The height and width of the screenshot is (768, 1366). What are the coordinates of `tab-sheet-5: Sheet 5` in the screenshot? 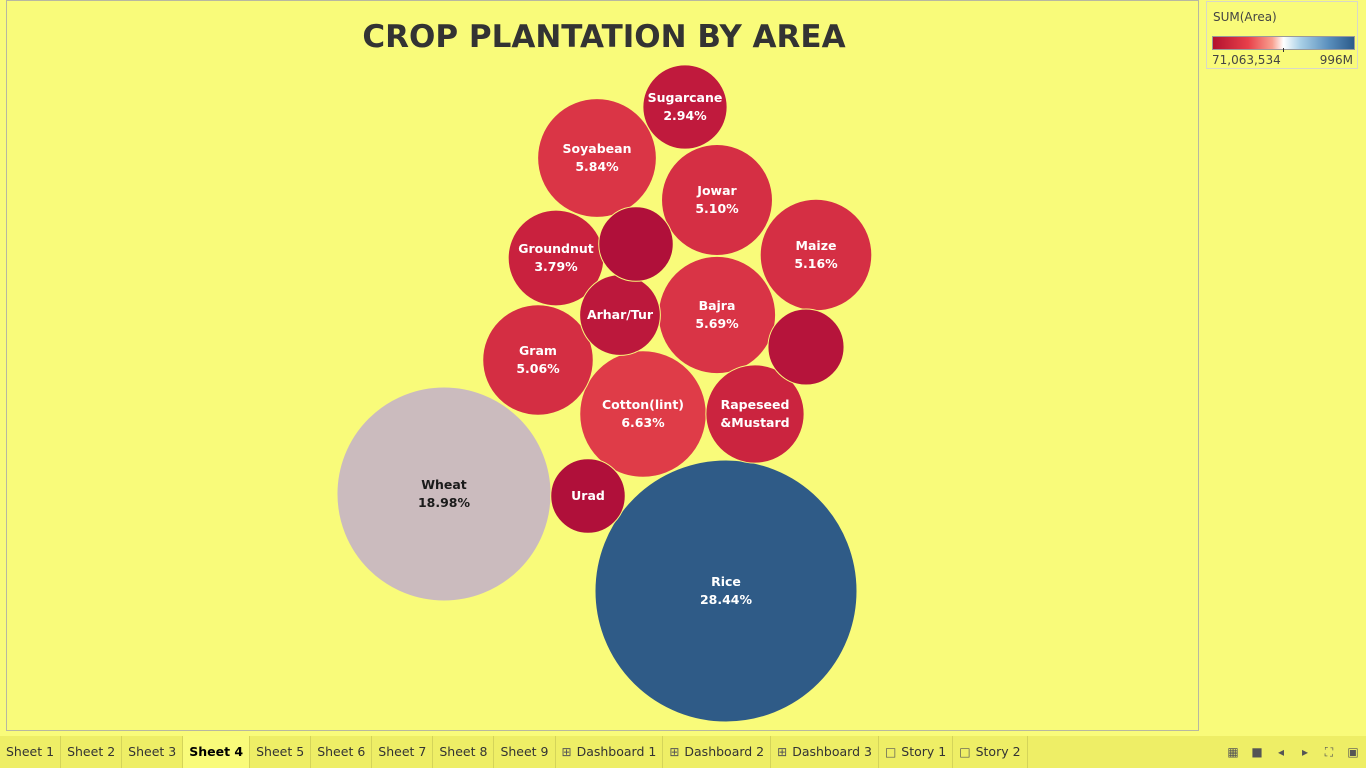 It's located at (281, 752).